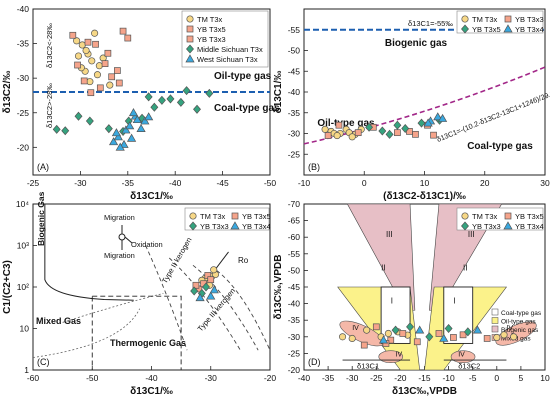  What do you see at coordinates (22, 204) in the screenshot?
I see `y-tick-label: 10⁴` at bounding box center [22, 204].